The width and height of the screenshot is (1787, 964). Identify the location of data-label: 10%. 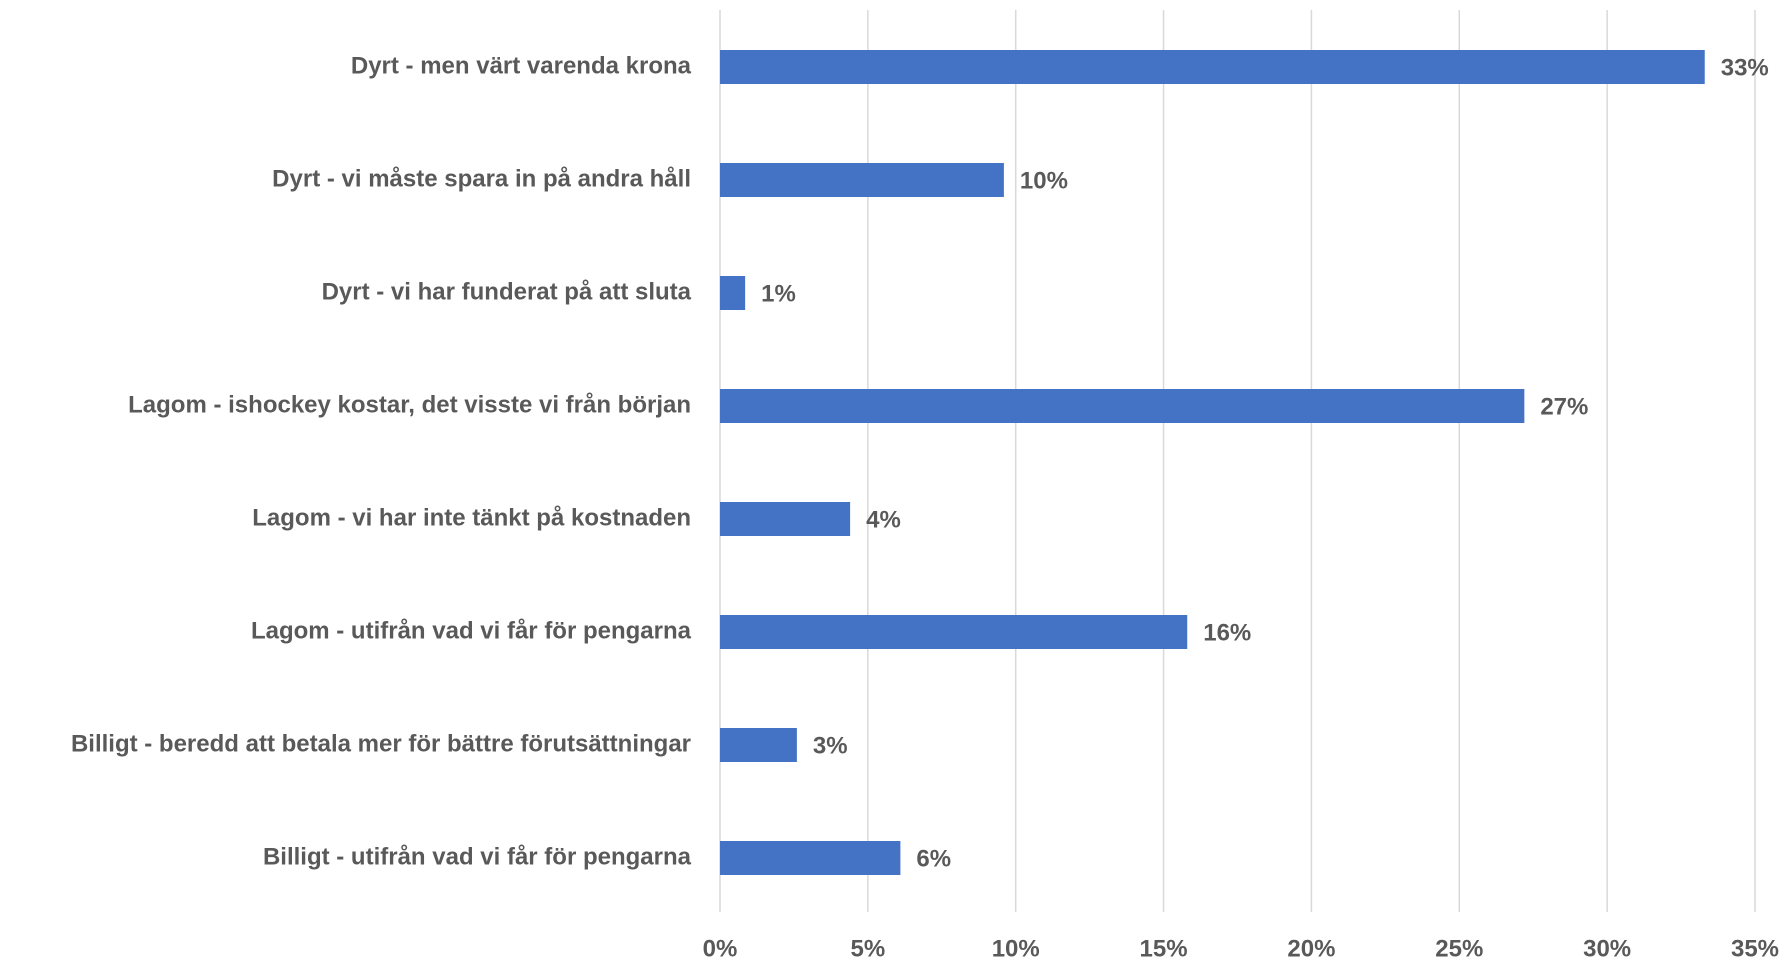
(1044, 180).